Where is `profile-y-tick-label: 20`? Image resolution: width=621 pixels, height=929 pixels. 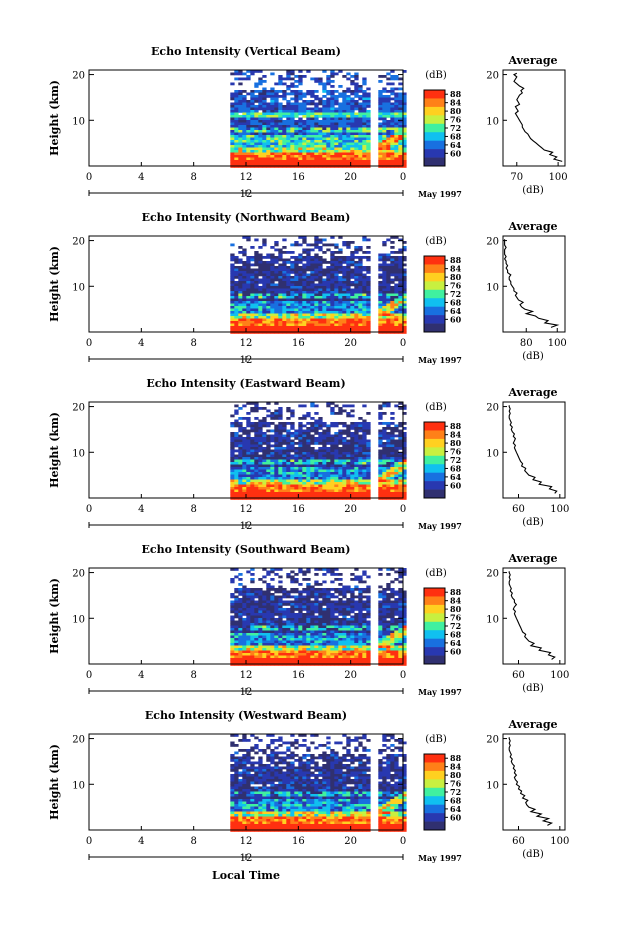
profile-y-tick-label: 20 is located at coordinates (492, 76).